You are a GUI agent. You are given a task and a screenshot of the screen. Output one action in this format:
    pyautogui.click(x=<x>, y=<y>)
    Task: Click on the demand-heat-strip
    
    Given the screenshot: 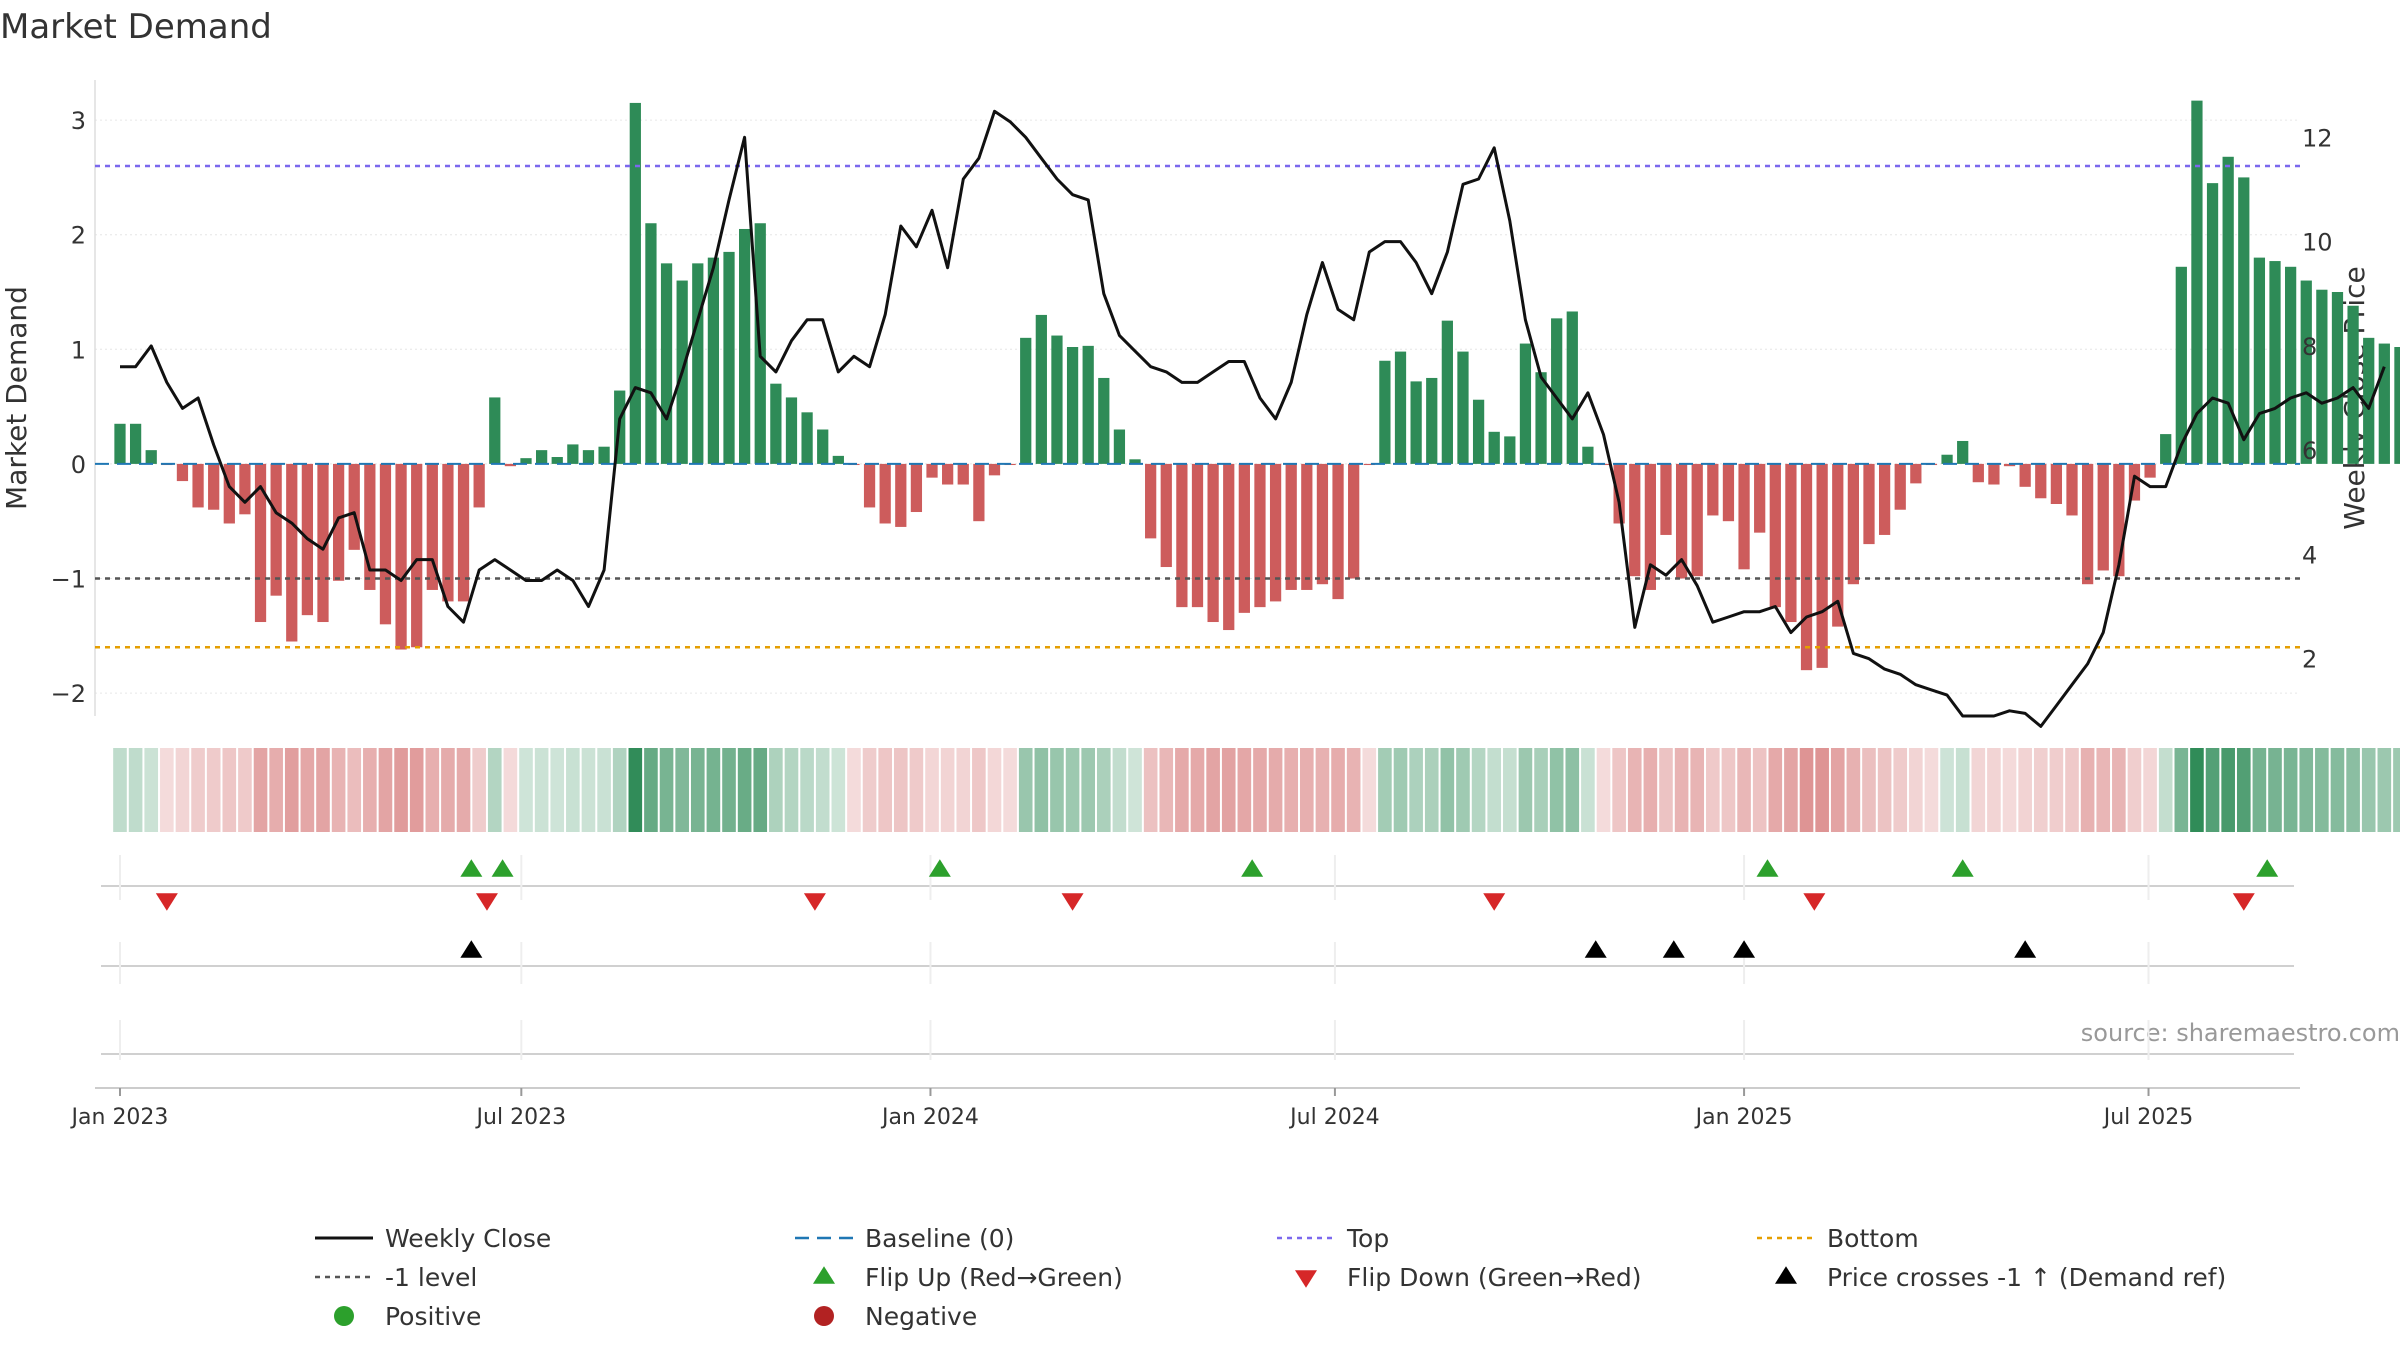 What is the action you would take?
    pyautogui.click(x=1256, y=790)
    